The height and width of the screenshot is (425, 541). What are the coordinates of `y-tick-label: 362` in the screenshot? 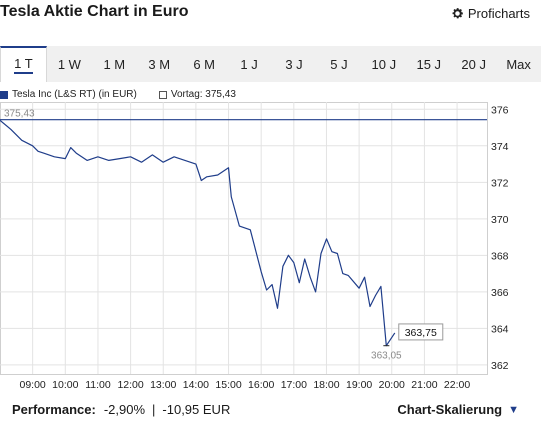 It's located at (500, 366).